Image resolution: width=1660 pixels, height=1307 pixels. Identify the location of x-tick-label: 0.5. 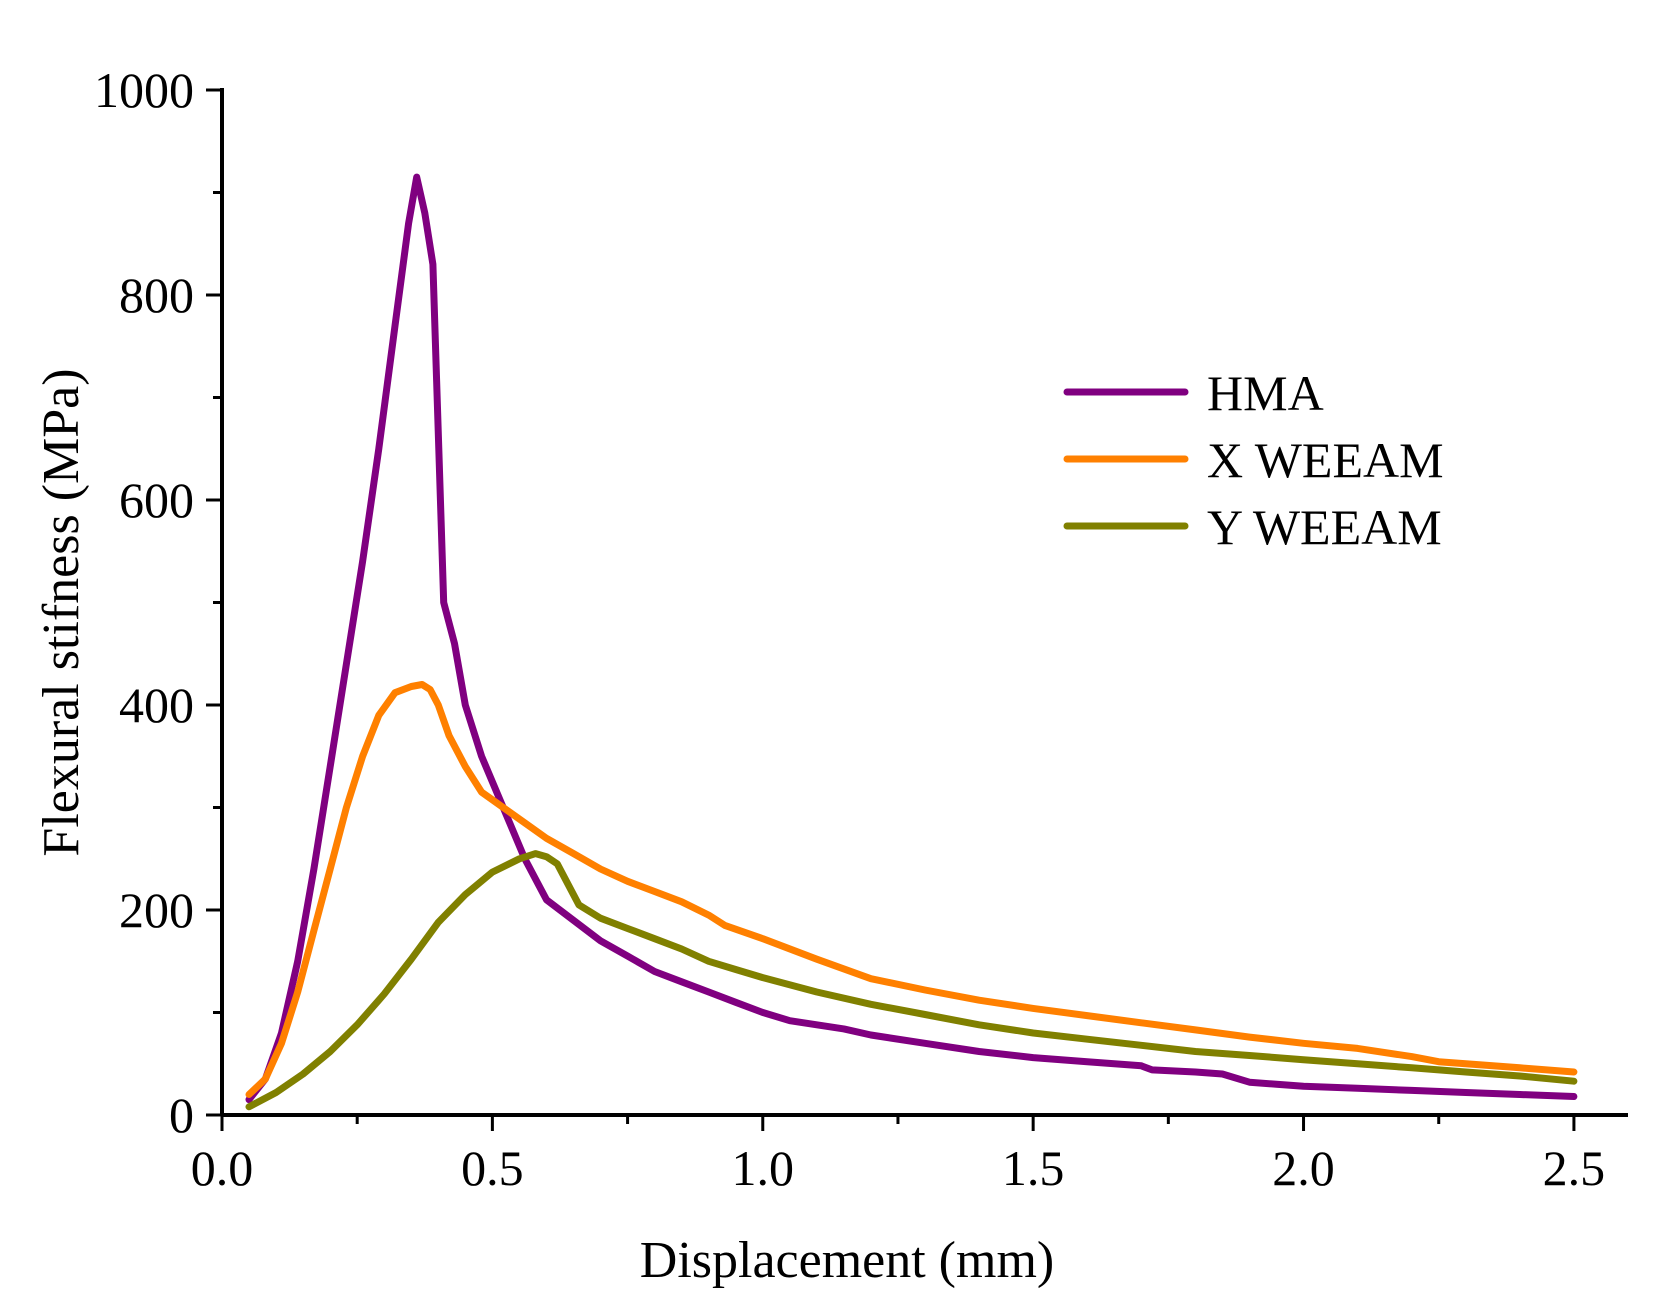
(492, 1168).